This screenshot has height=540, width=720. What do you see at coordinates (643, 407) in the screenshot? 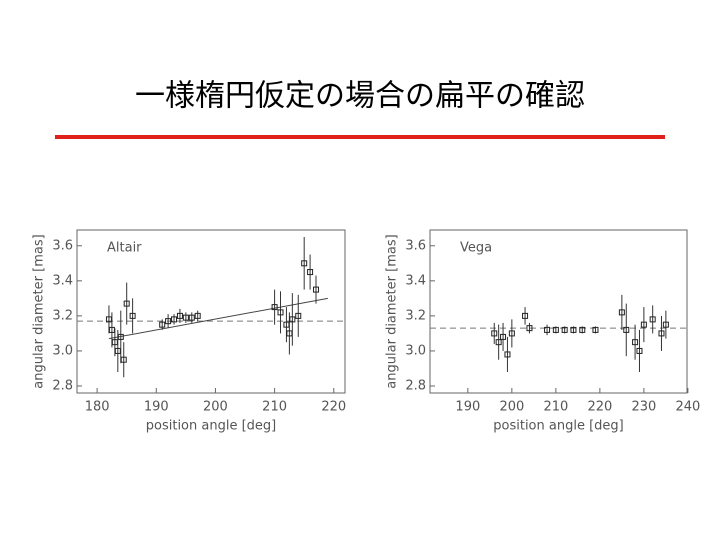
I see `x-tick-label: 230` at bounding box center [643, 407].